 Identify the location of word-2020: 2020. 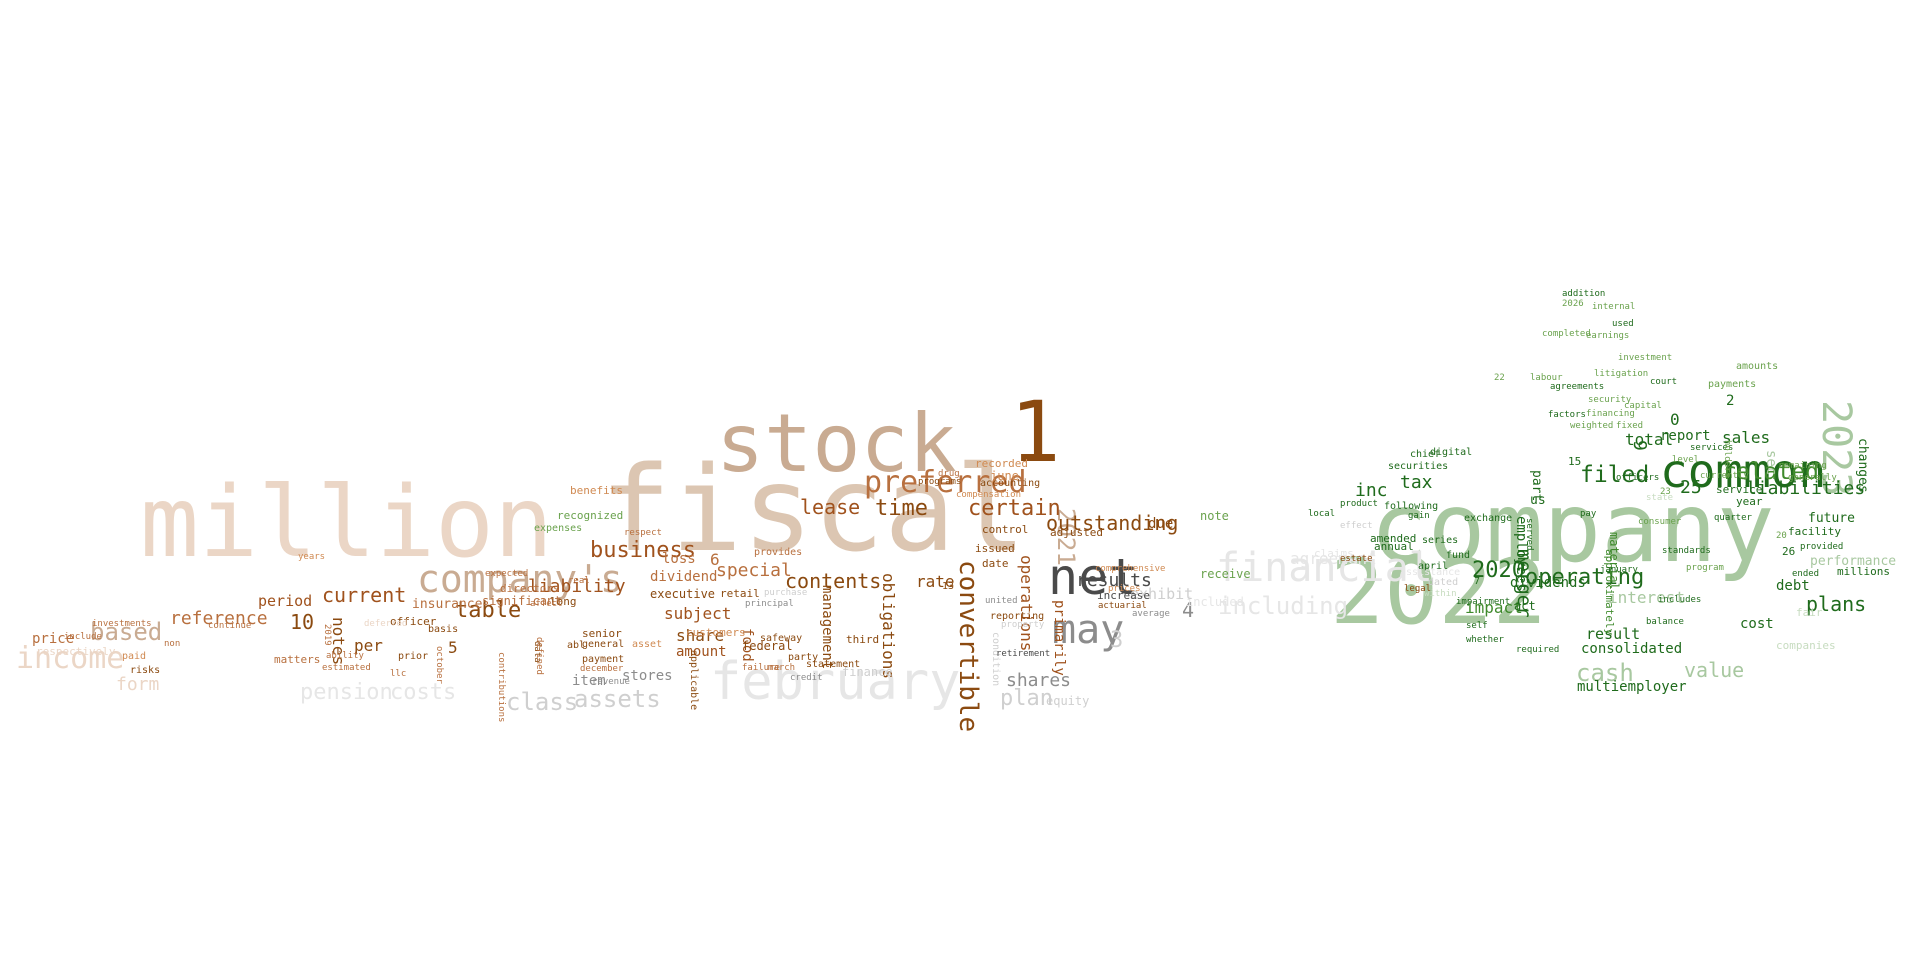
(1498, 570).